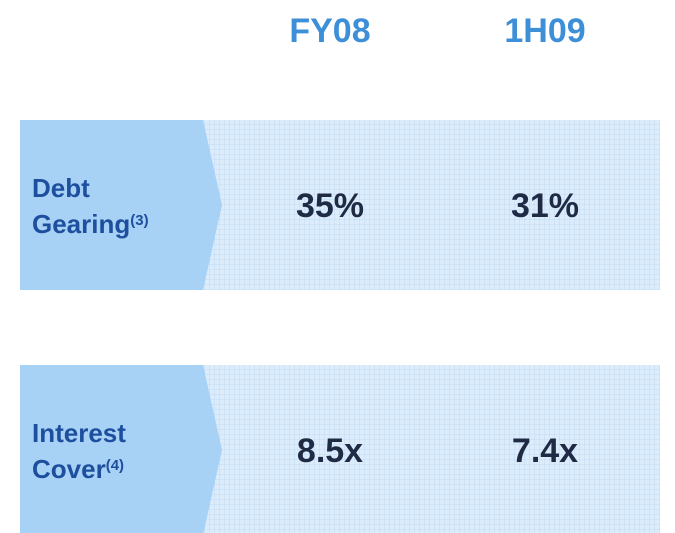 The height and width of the screenshot is (533, 675). I want to click on row-label: Gearing(3), so click(90, 224).